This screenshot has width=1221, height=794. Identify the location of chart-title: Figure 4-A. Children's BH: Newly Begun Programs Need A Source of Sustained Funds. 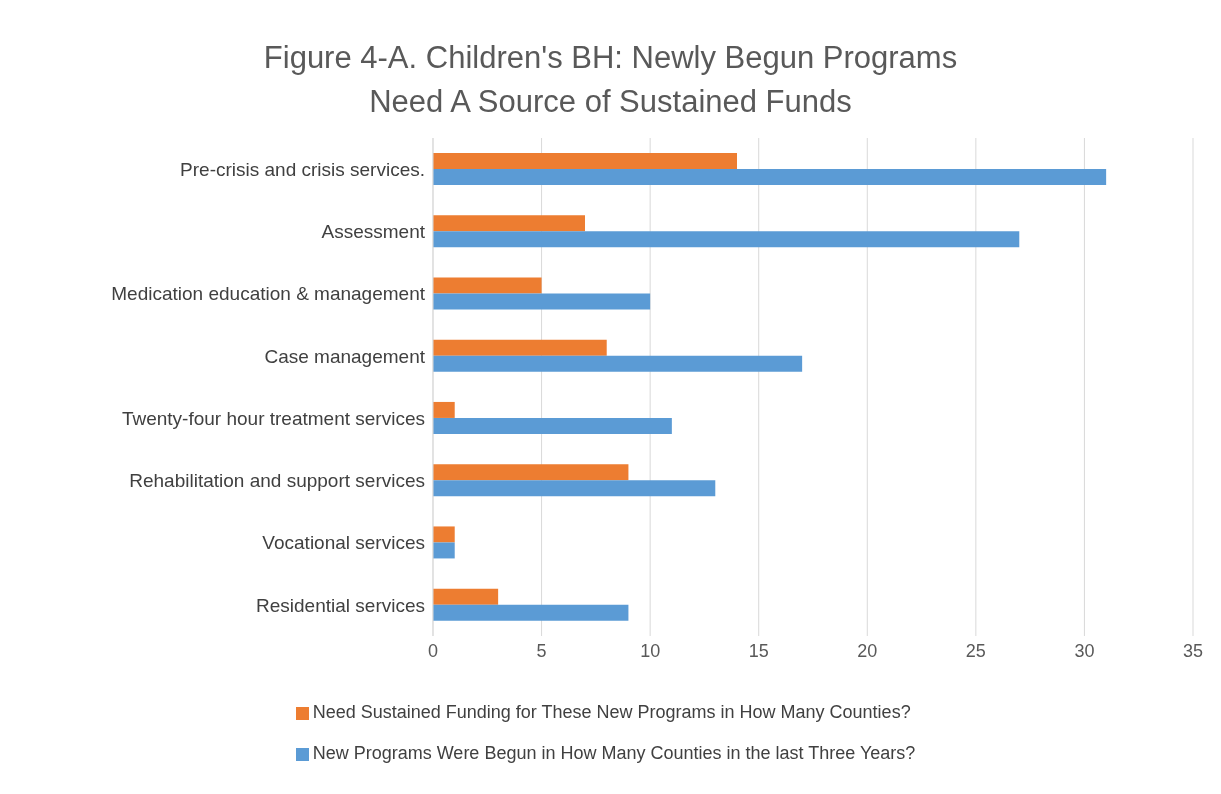
(610, 80).